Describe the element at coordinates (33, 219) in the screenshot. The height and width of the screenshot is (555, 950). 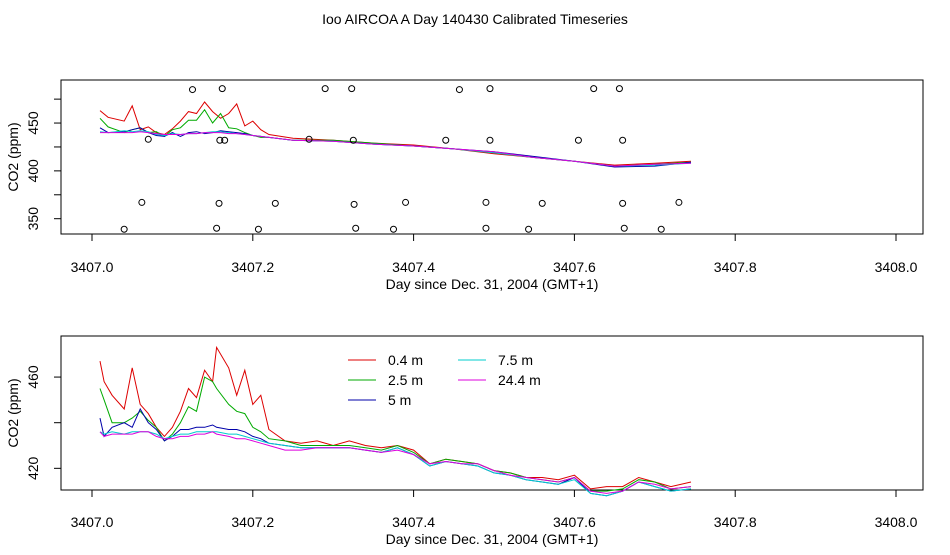
I see `y-tick-label: 350` at that location.